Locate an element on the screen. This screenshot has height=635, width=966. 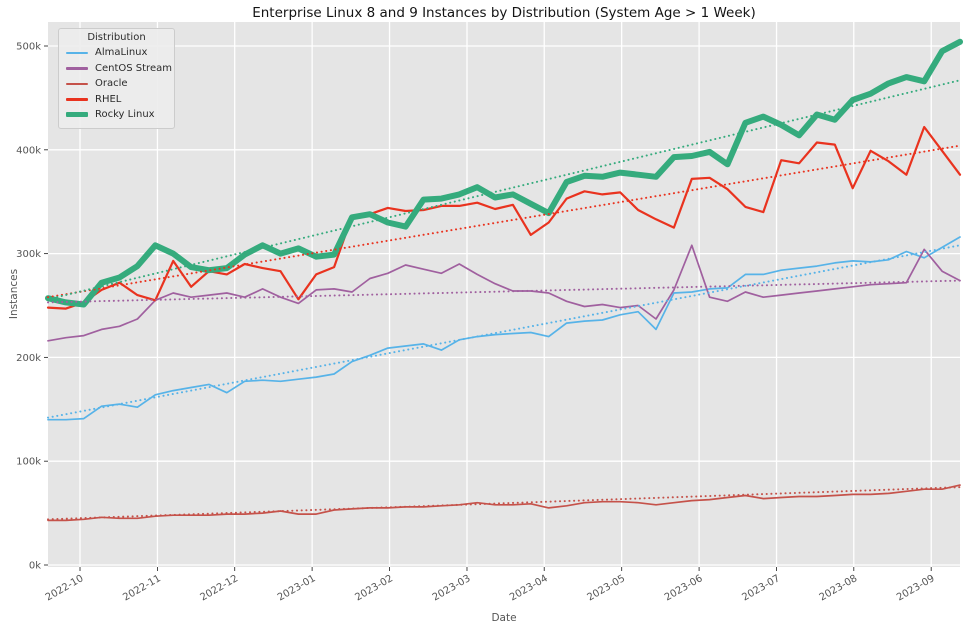
x-tick-label: 2023-07 is located at coordinates (761, 588).